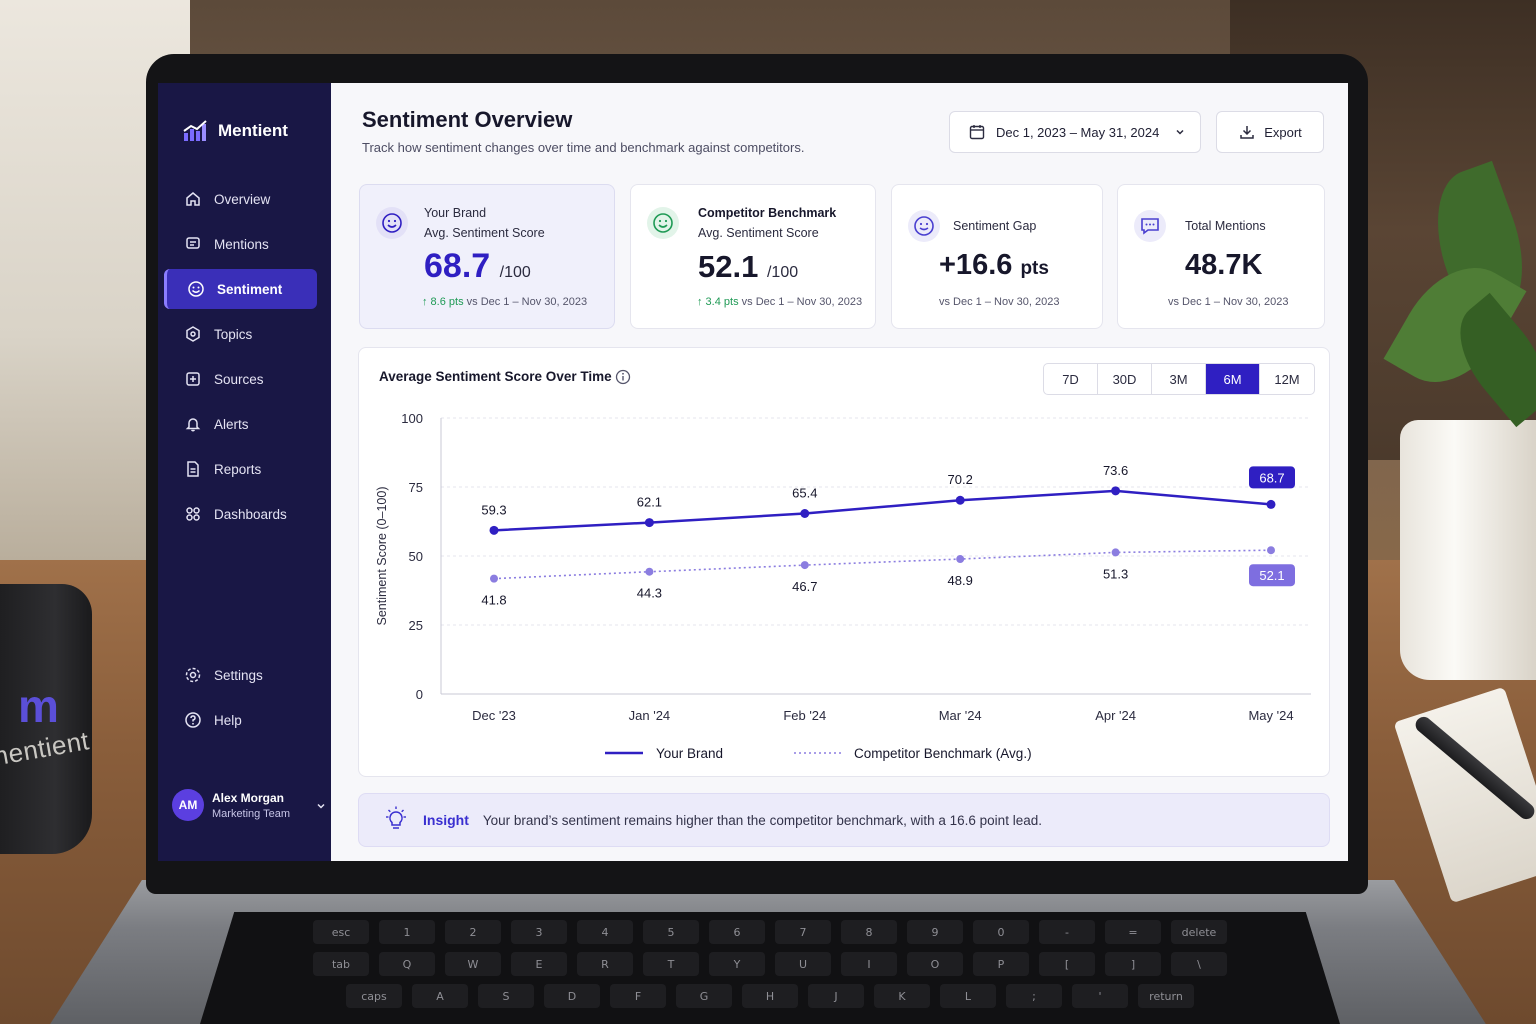  I want to click on x-tick-label: May '24, so click(1270, 715).